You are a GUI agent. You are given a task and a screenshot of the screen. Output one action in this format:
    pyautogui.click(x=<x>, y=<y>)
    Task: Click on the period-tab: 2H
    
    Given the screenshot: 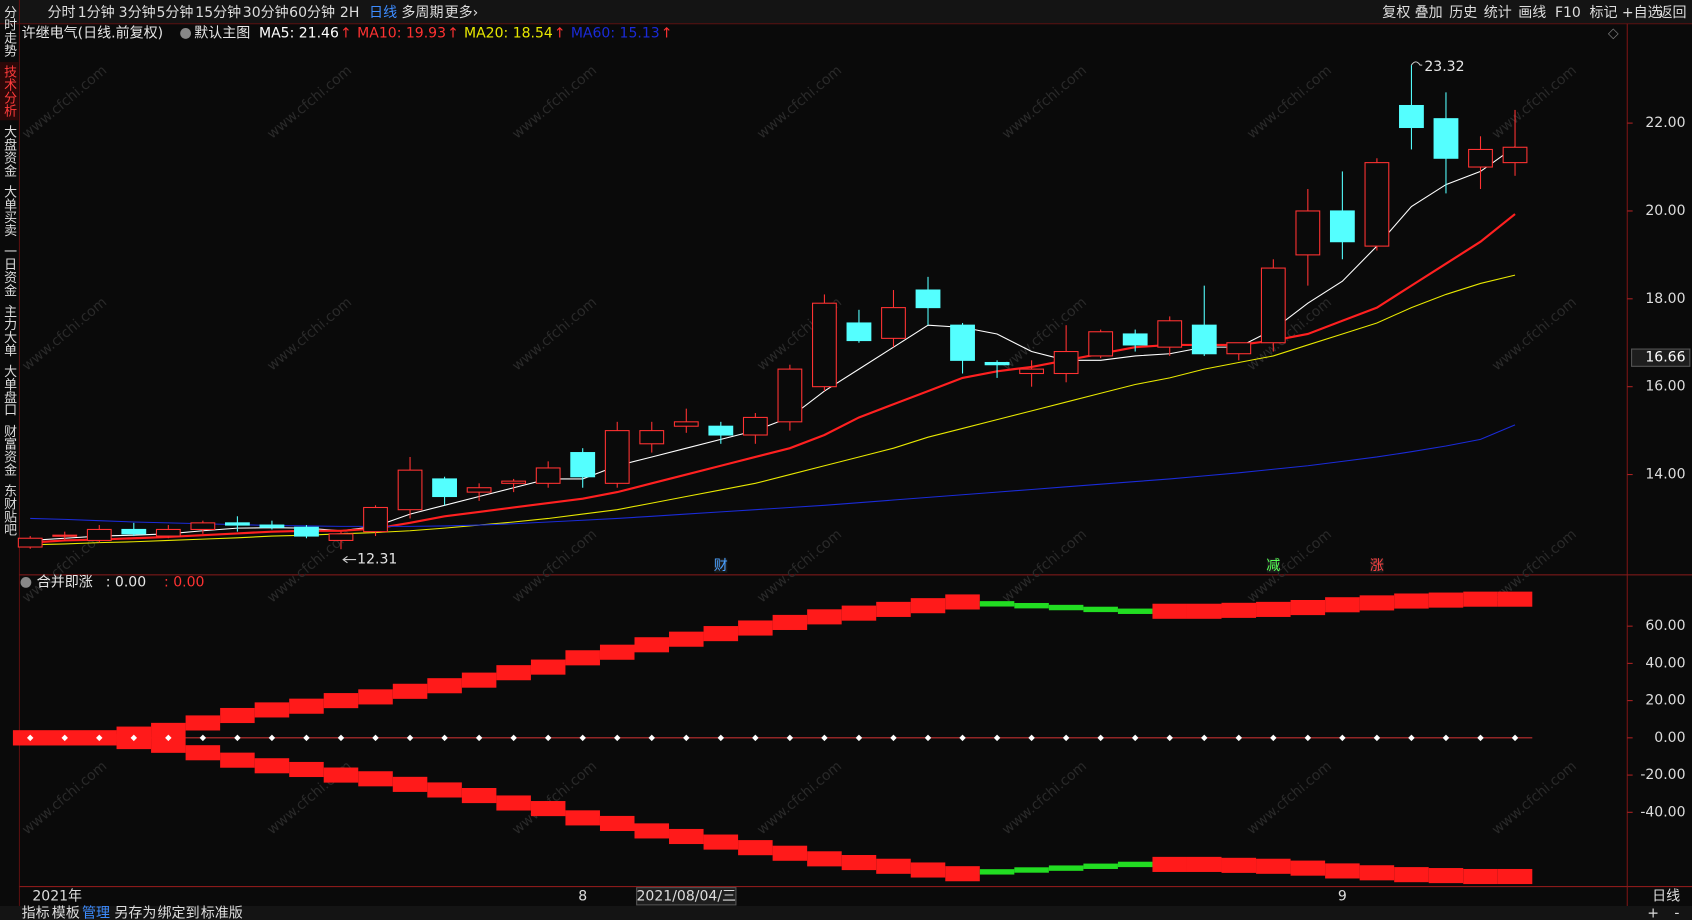 What is the action you would take?
    pyautogui.click(x=349, y=13)
    